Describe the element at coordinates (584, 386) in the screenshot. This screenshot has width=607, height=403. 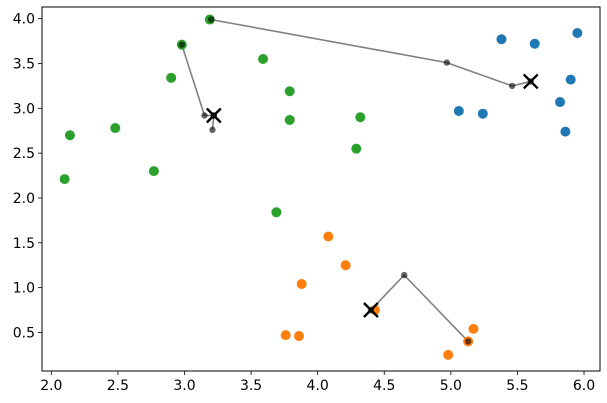
I see `x-tick-label: 6.0` at that location.